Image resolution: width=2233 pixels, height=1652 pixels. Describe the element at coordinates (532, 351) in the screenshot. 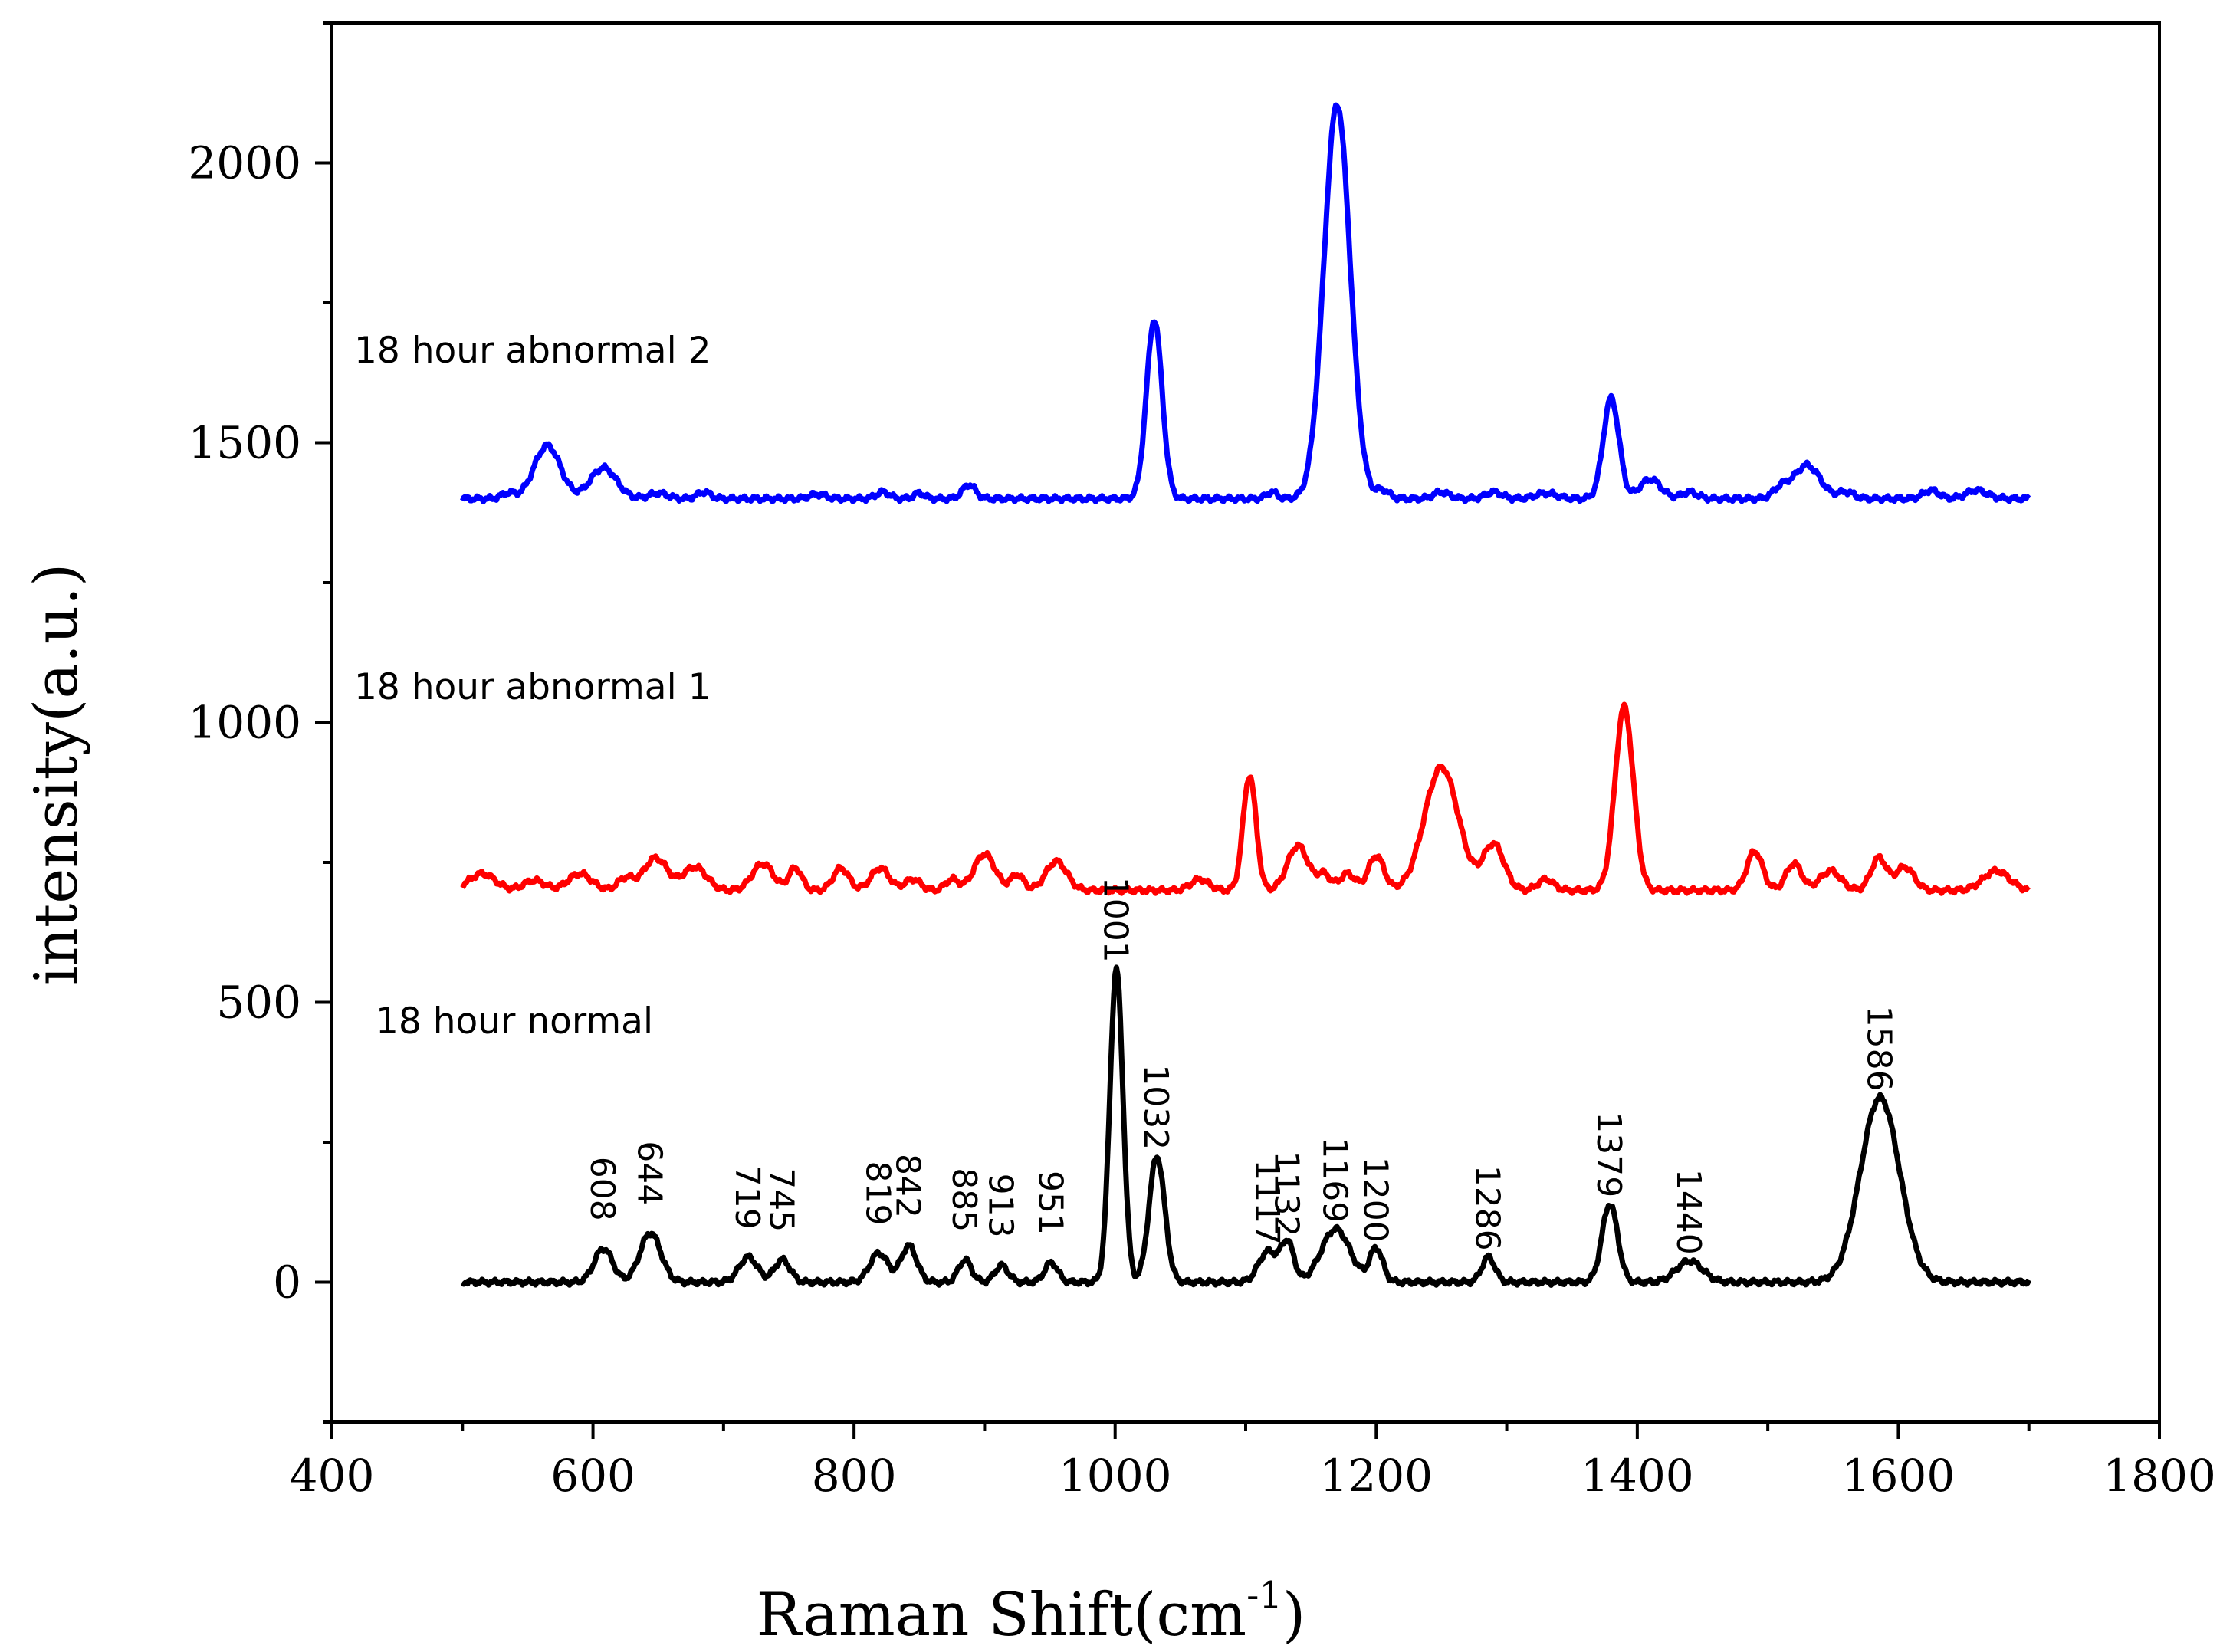

I see `series-label-abnormal-2: 18 hour abnormal 2` at that location.